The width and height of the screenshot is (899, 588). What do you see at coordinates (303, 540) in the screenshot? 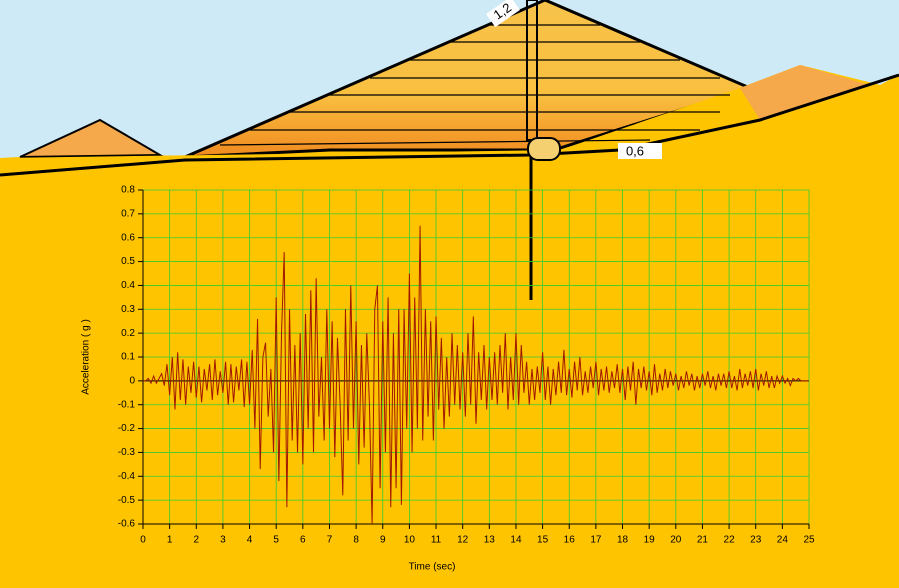
I see `x-tick-label: 6` at bounding box center [303, 540].